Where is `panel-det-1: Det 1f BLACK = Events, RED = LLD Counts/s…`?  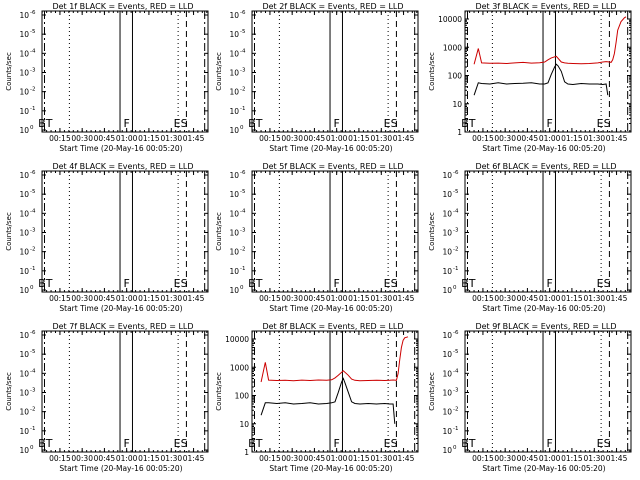 panel-det-1: Det 1f BLACK = Events, RED = LLD Counts/s… is located at coordinates (107, 77).